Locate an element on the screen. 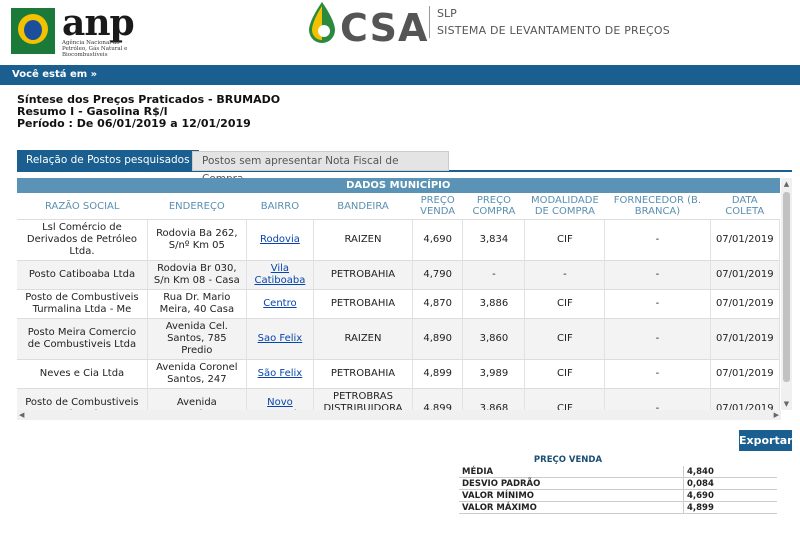 Image resolution: width=800 pixels, height=533 pixels. bairro-link: São Felix is located at coordinates (280, 373).